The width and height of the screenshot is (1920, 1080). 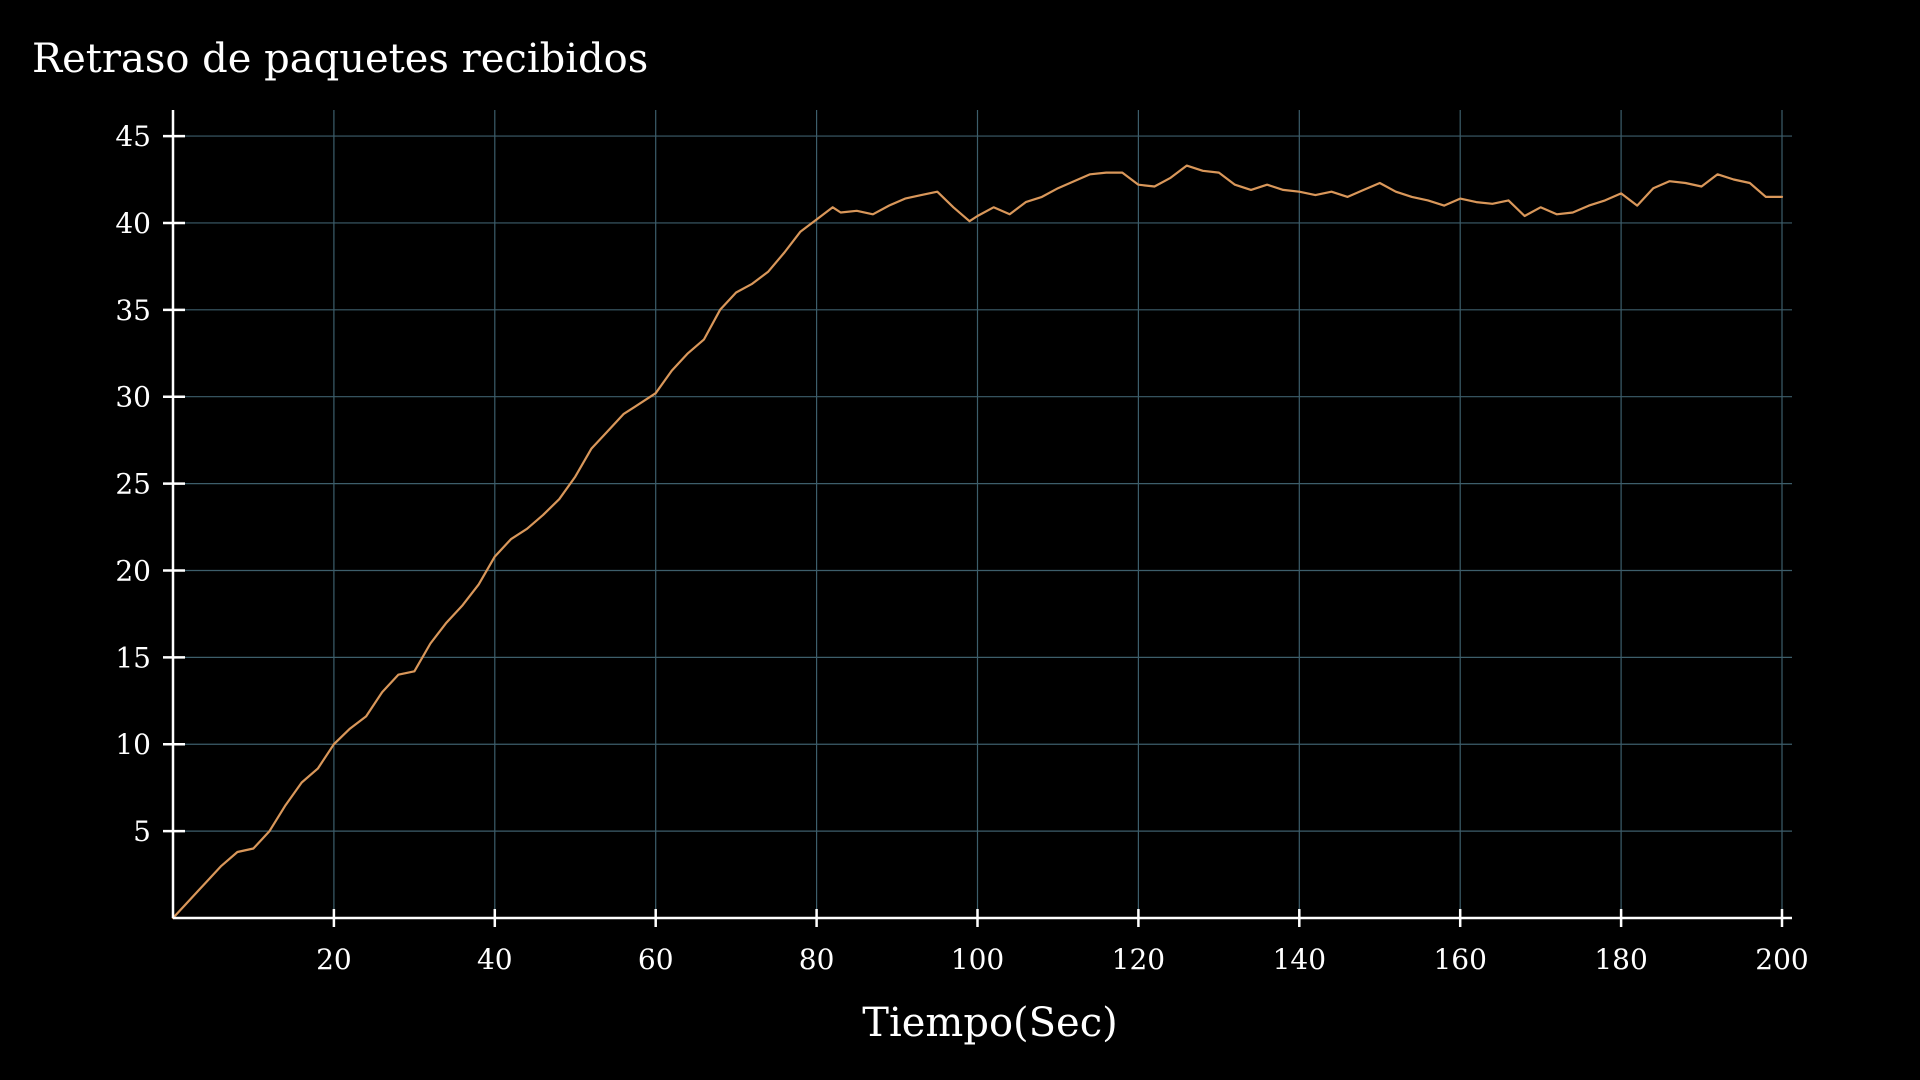 I want to click on chart-title: Retraso de paquetes recibidos, so click(x=340, y=59).